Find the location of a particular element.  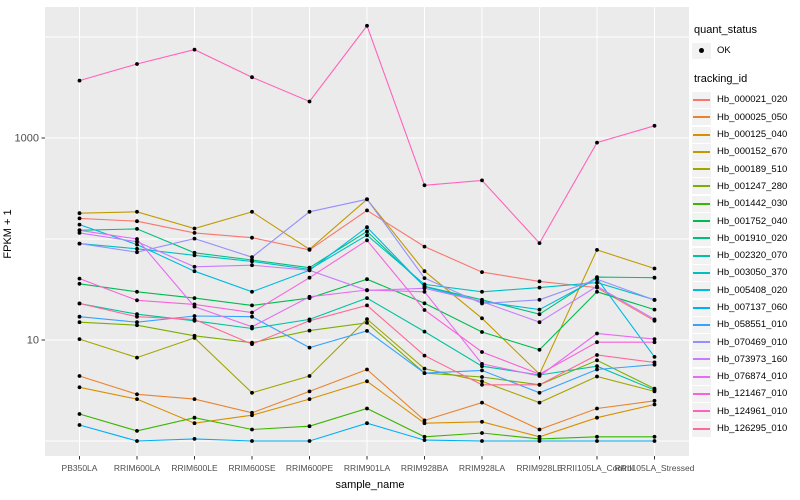

legend-item-label: Hb_076874_010 is located at coordinates (752, 377).